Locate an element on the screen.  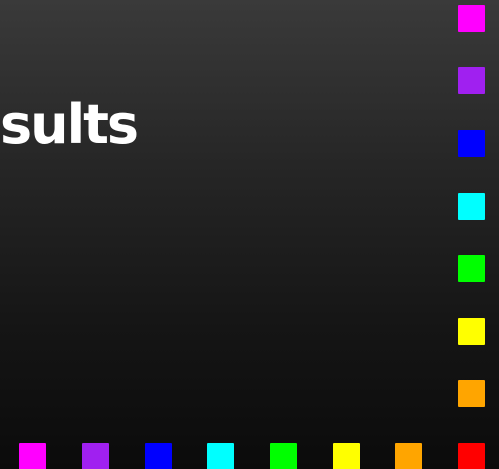
color-swatch-yellow-right is located at coordinates (471, 331).